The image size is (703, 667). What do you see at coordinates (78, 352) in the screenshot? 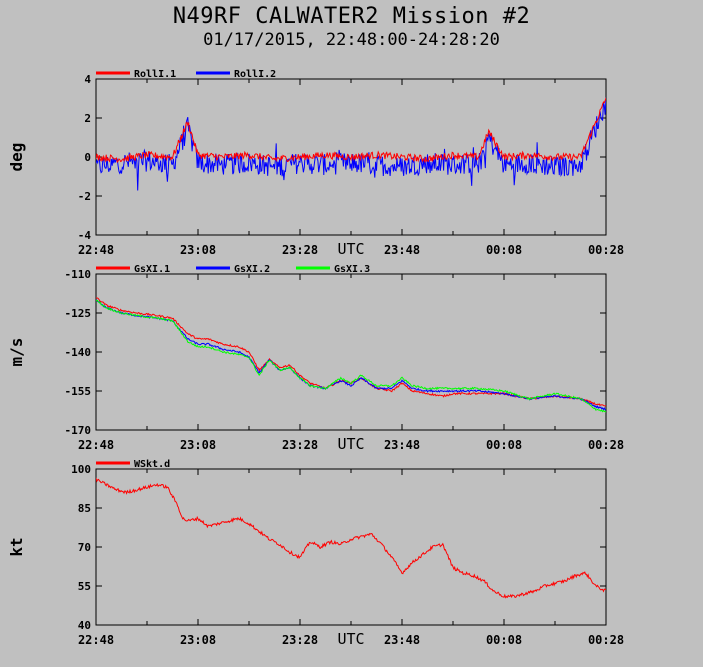
I see `y-tick-label: -140` at bounding box center [78, 352].